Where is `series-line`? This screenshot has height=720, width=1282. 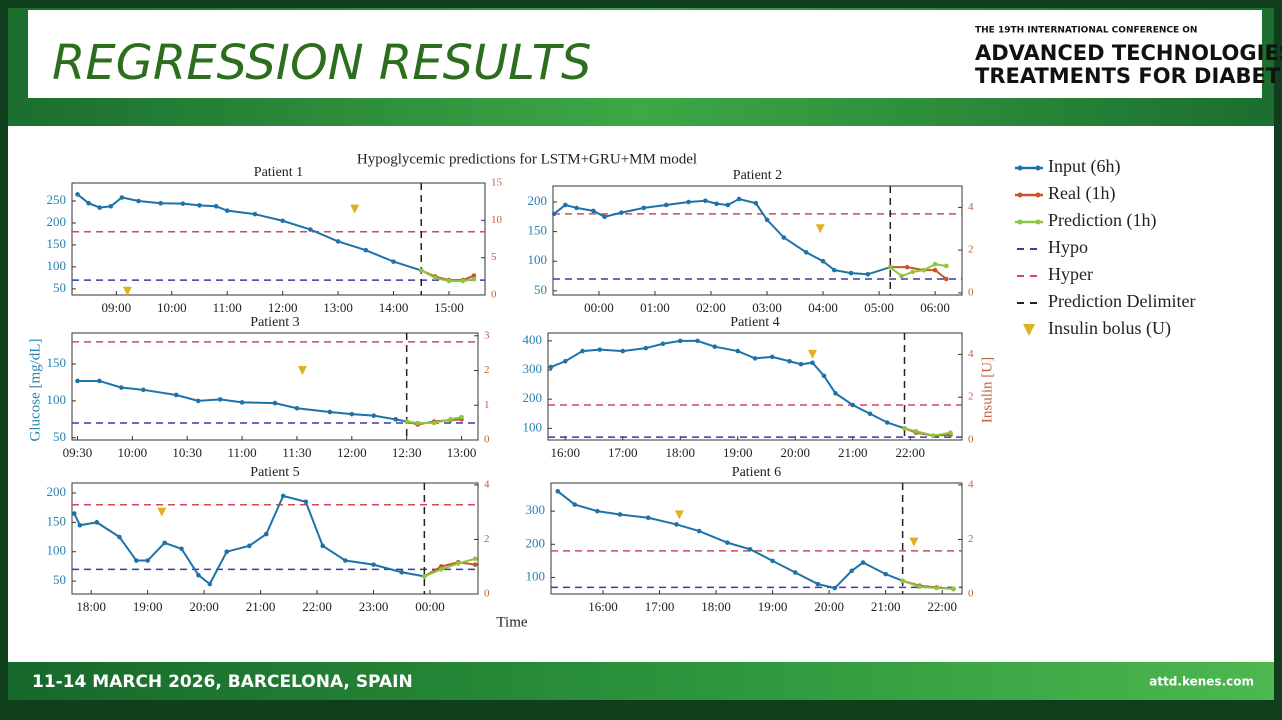 series-line is located at coordinates (928, 584).